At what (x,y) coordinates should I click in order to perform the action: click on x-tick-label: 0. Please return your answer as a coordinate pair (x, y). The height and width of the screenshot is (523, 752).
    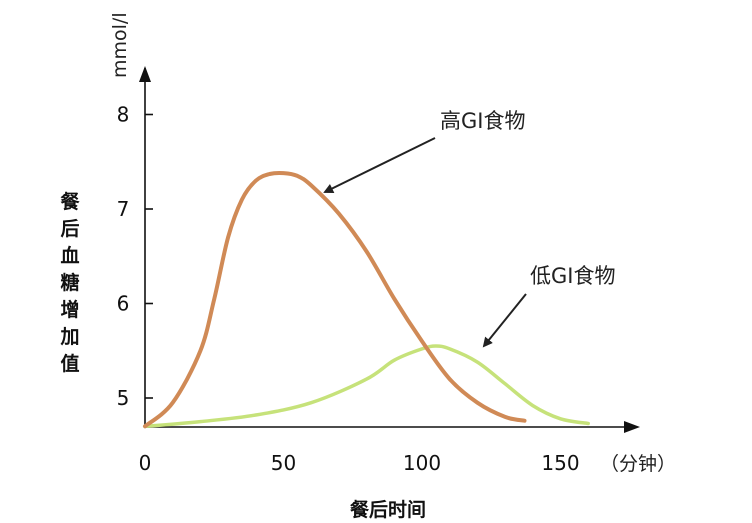
    Looking at the image, I should click on (145, 463).